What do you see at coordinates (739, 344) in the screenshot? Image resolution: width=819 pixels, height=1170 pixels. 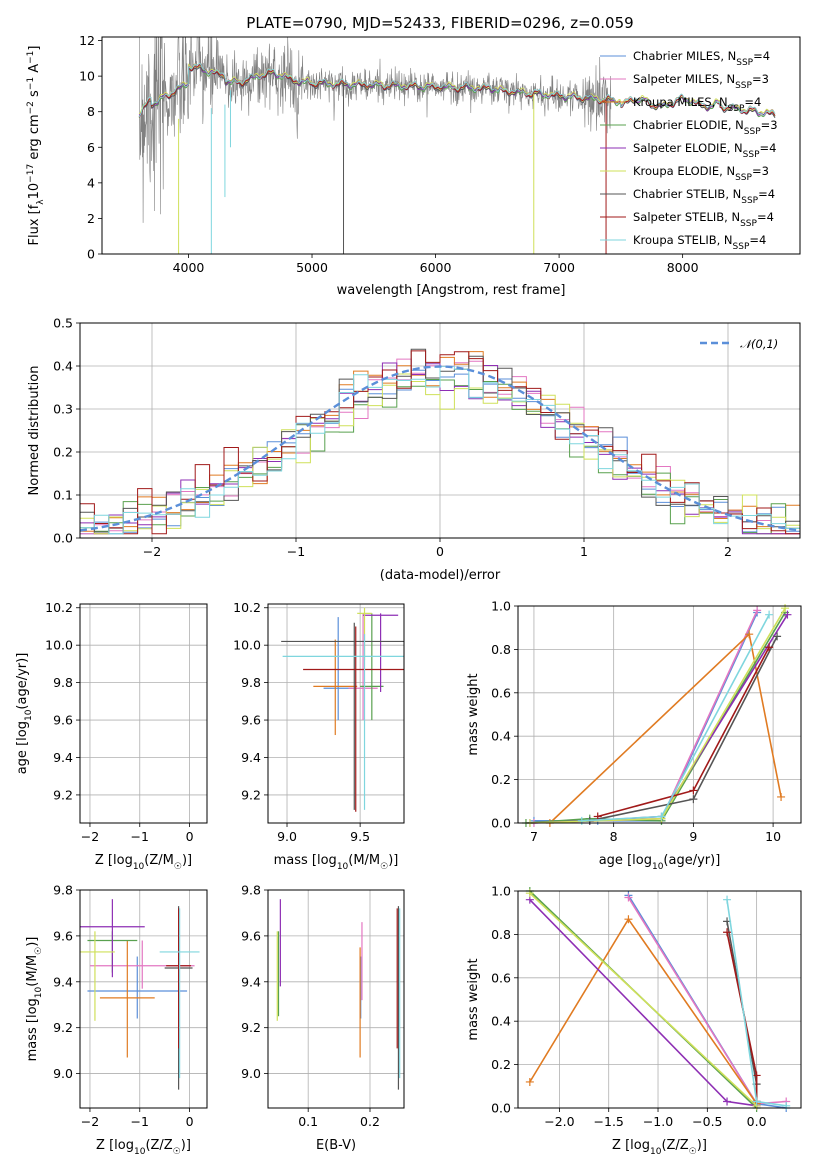 I see `legend: 𝒩(0,1)` at bounding box center [739, 344].